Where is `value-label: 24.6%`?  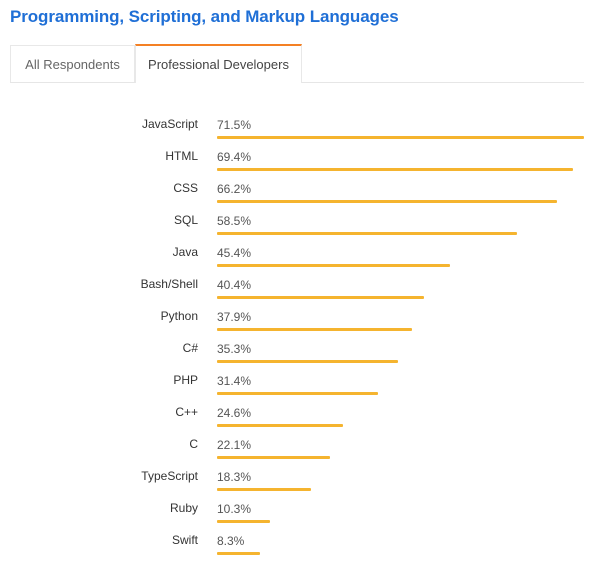
value-label: 24.6% is located at coordinates (234, 413).